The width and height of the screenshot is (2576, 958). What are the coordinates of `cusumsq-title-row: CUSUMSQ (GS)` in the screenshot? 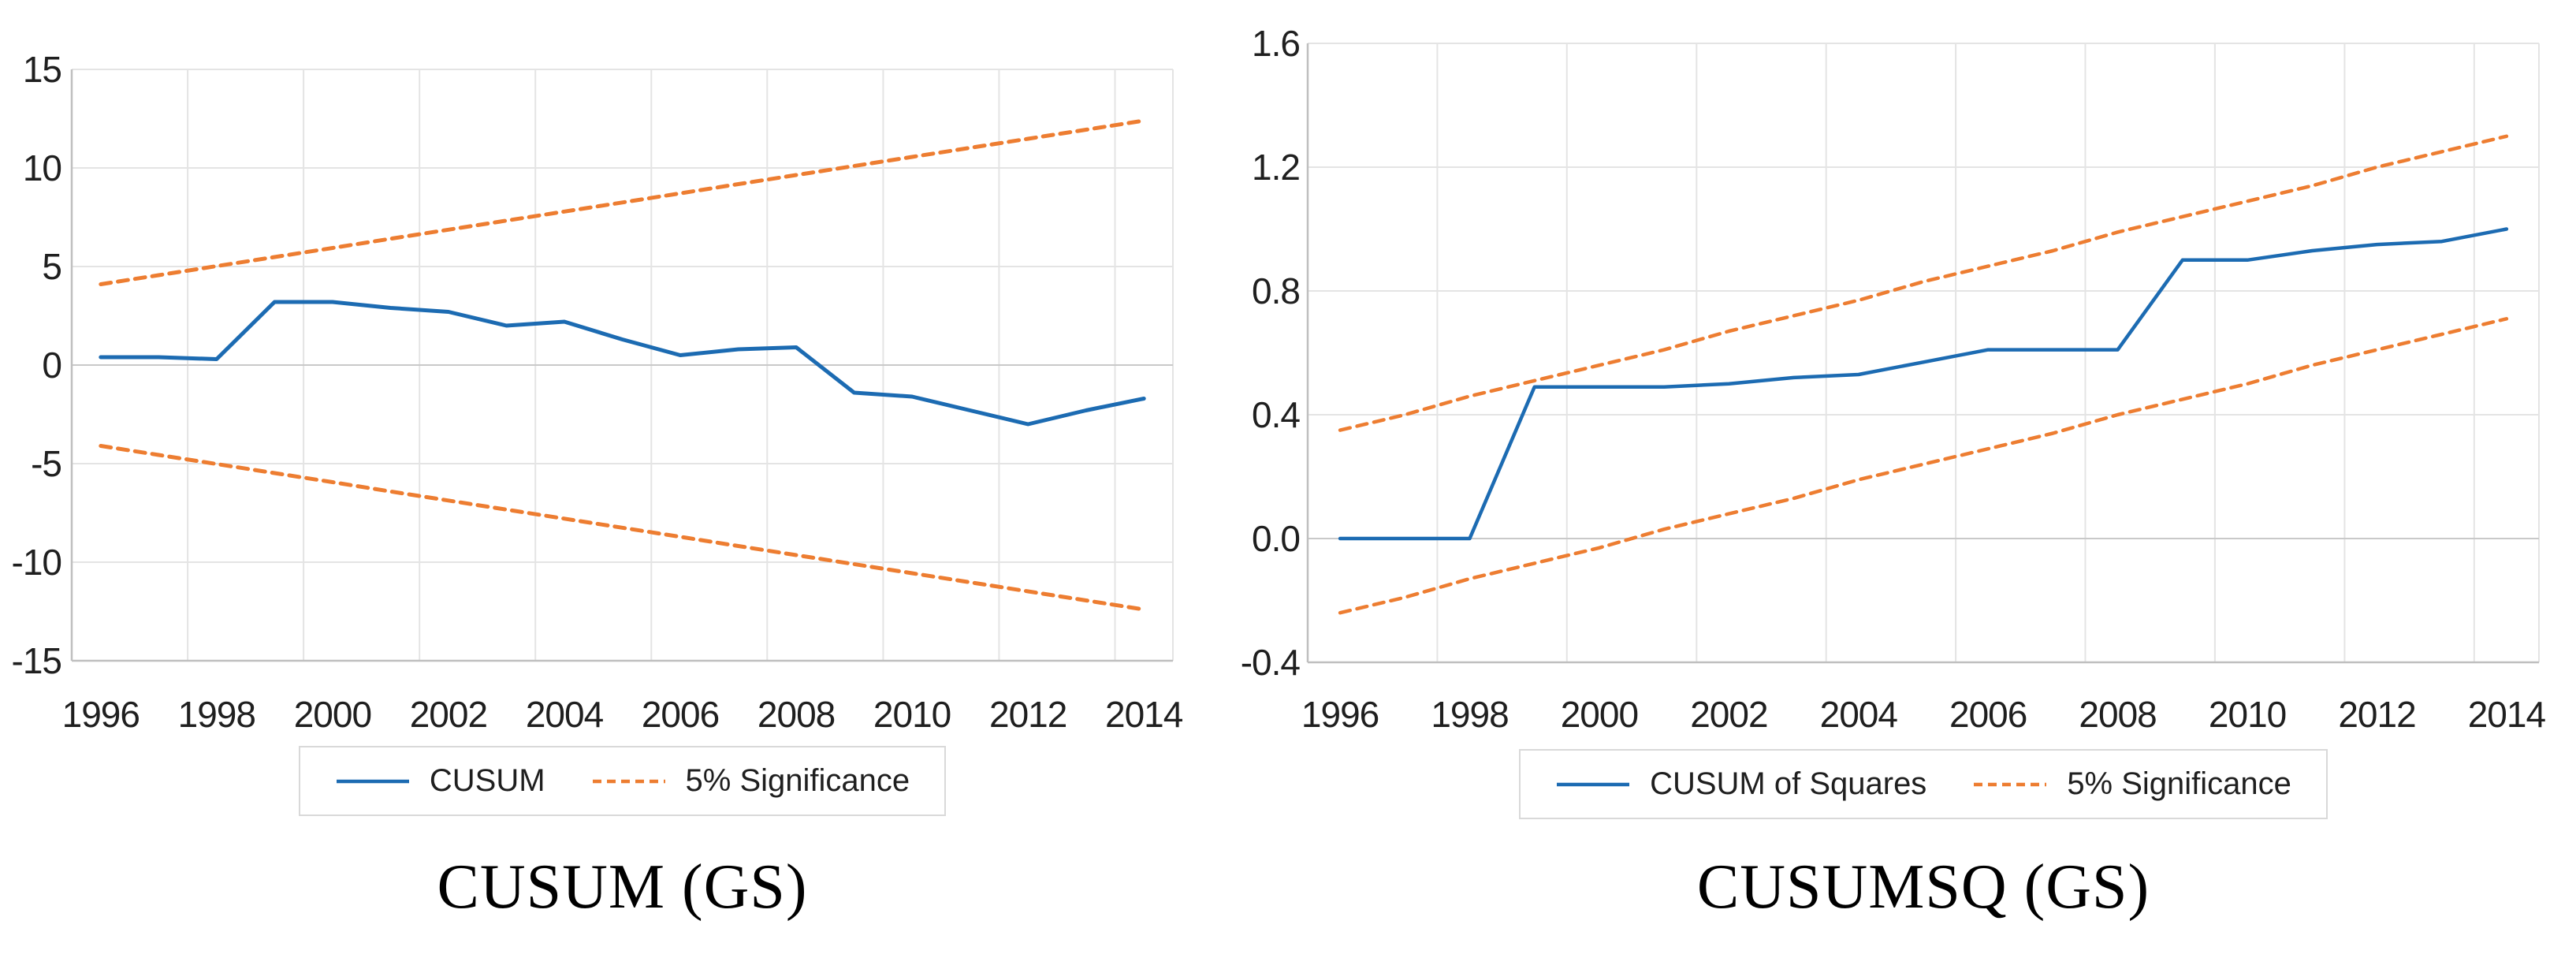 It's located at (1923, 888).